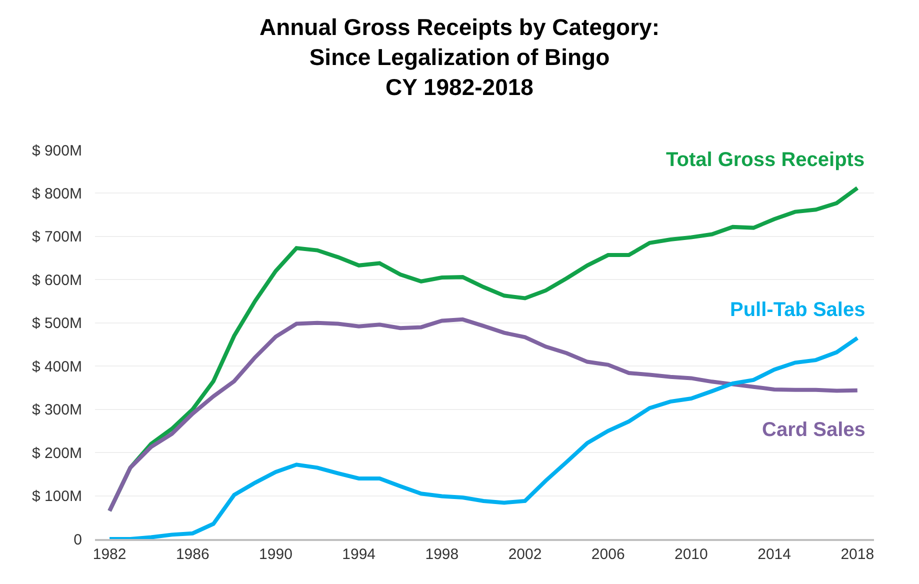 Image resolution: width=919 pixels, height=584 pixels. What do you see at coordinates (57, 193) in the screenshot?
I see `y-tick-label: $ 800M` at bounding box center [57, 193].